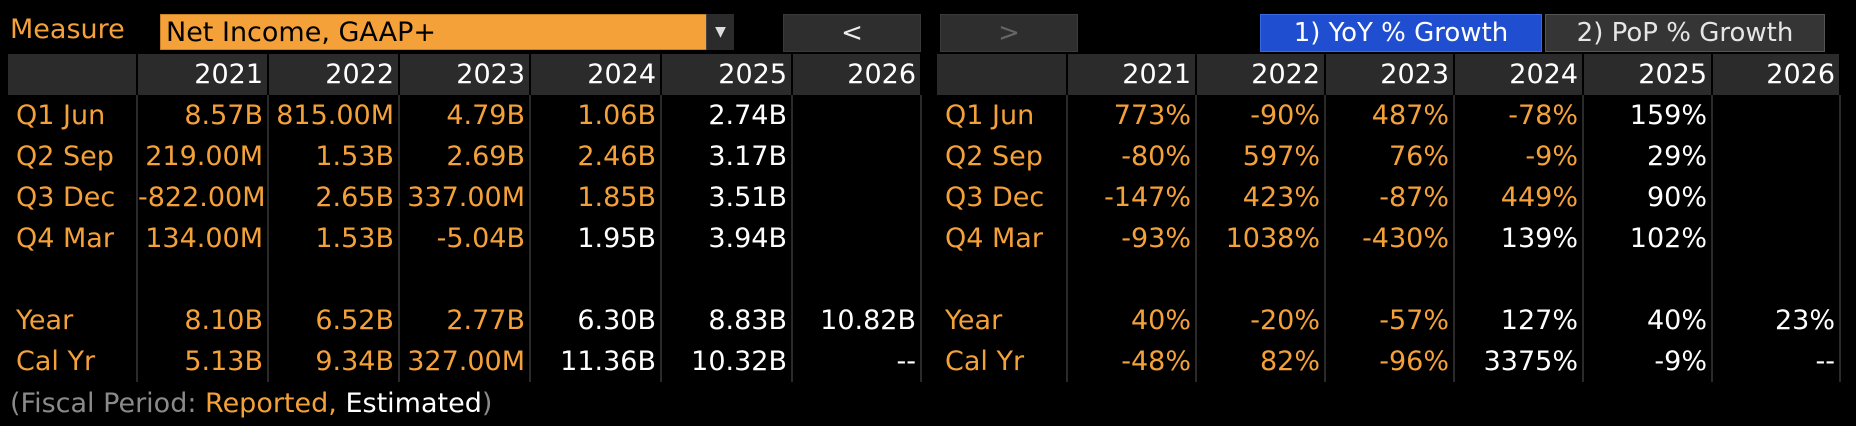  I want to click on value-cell: -93%, so click(1132, 238).